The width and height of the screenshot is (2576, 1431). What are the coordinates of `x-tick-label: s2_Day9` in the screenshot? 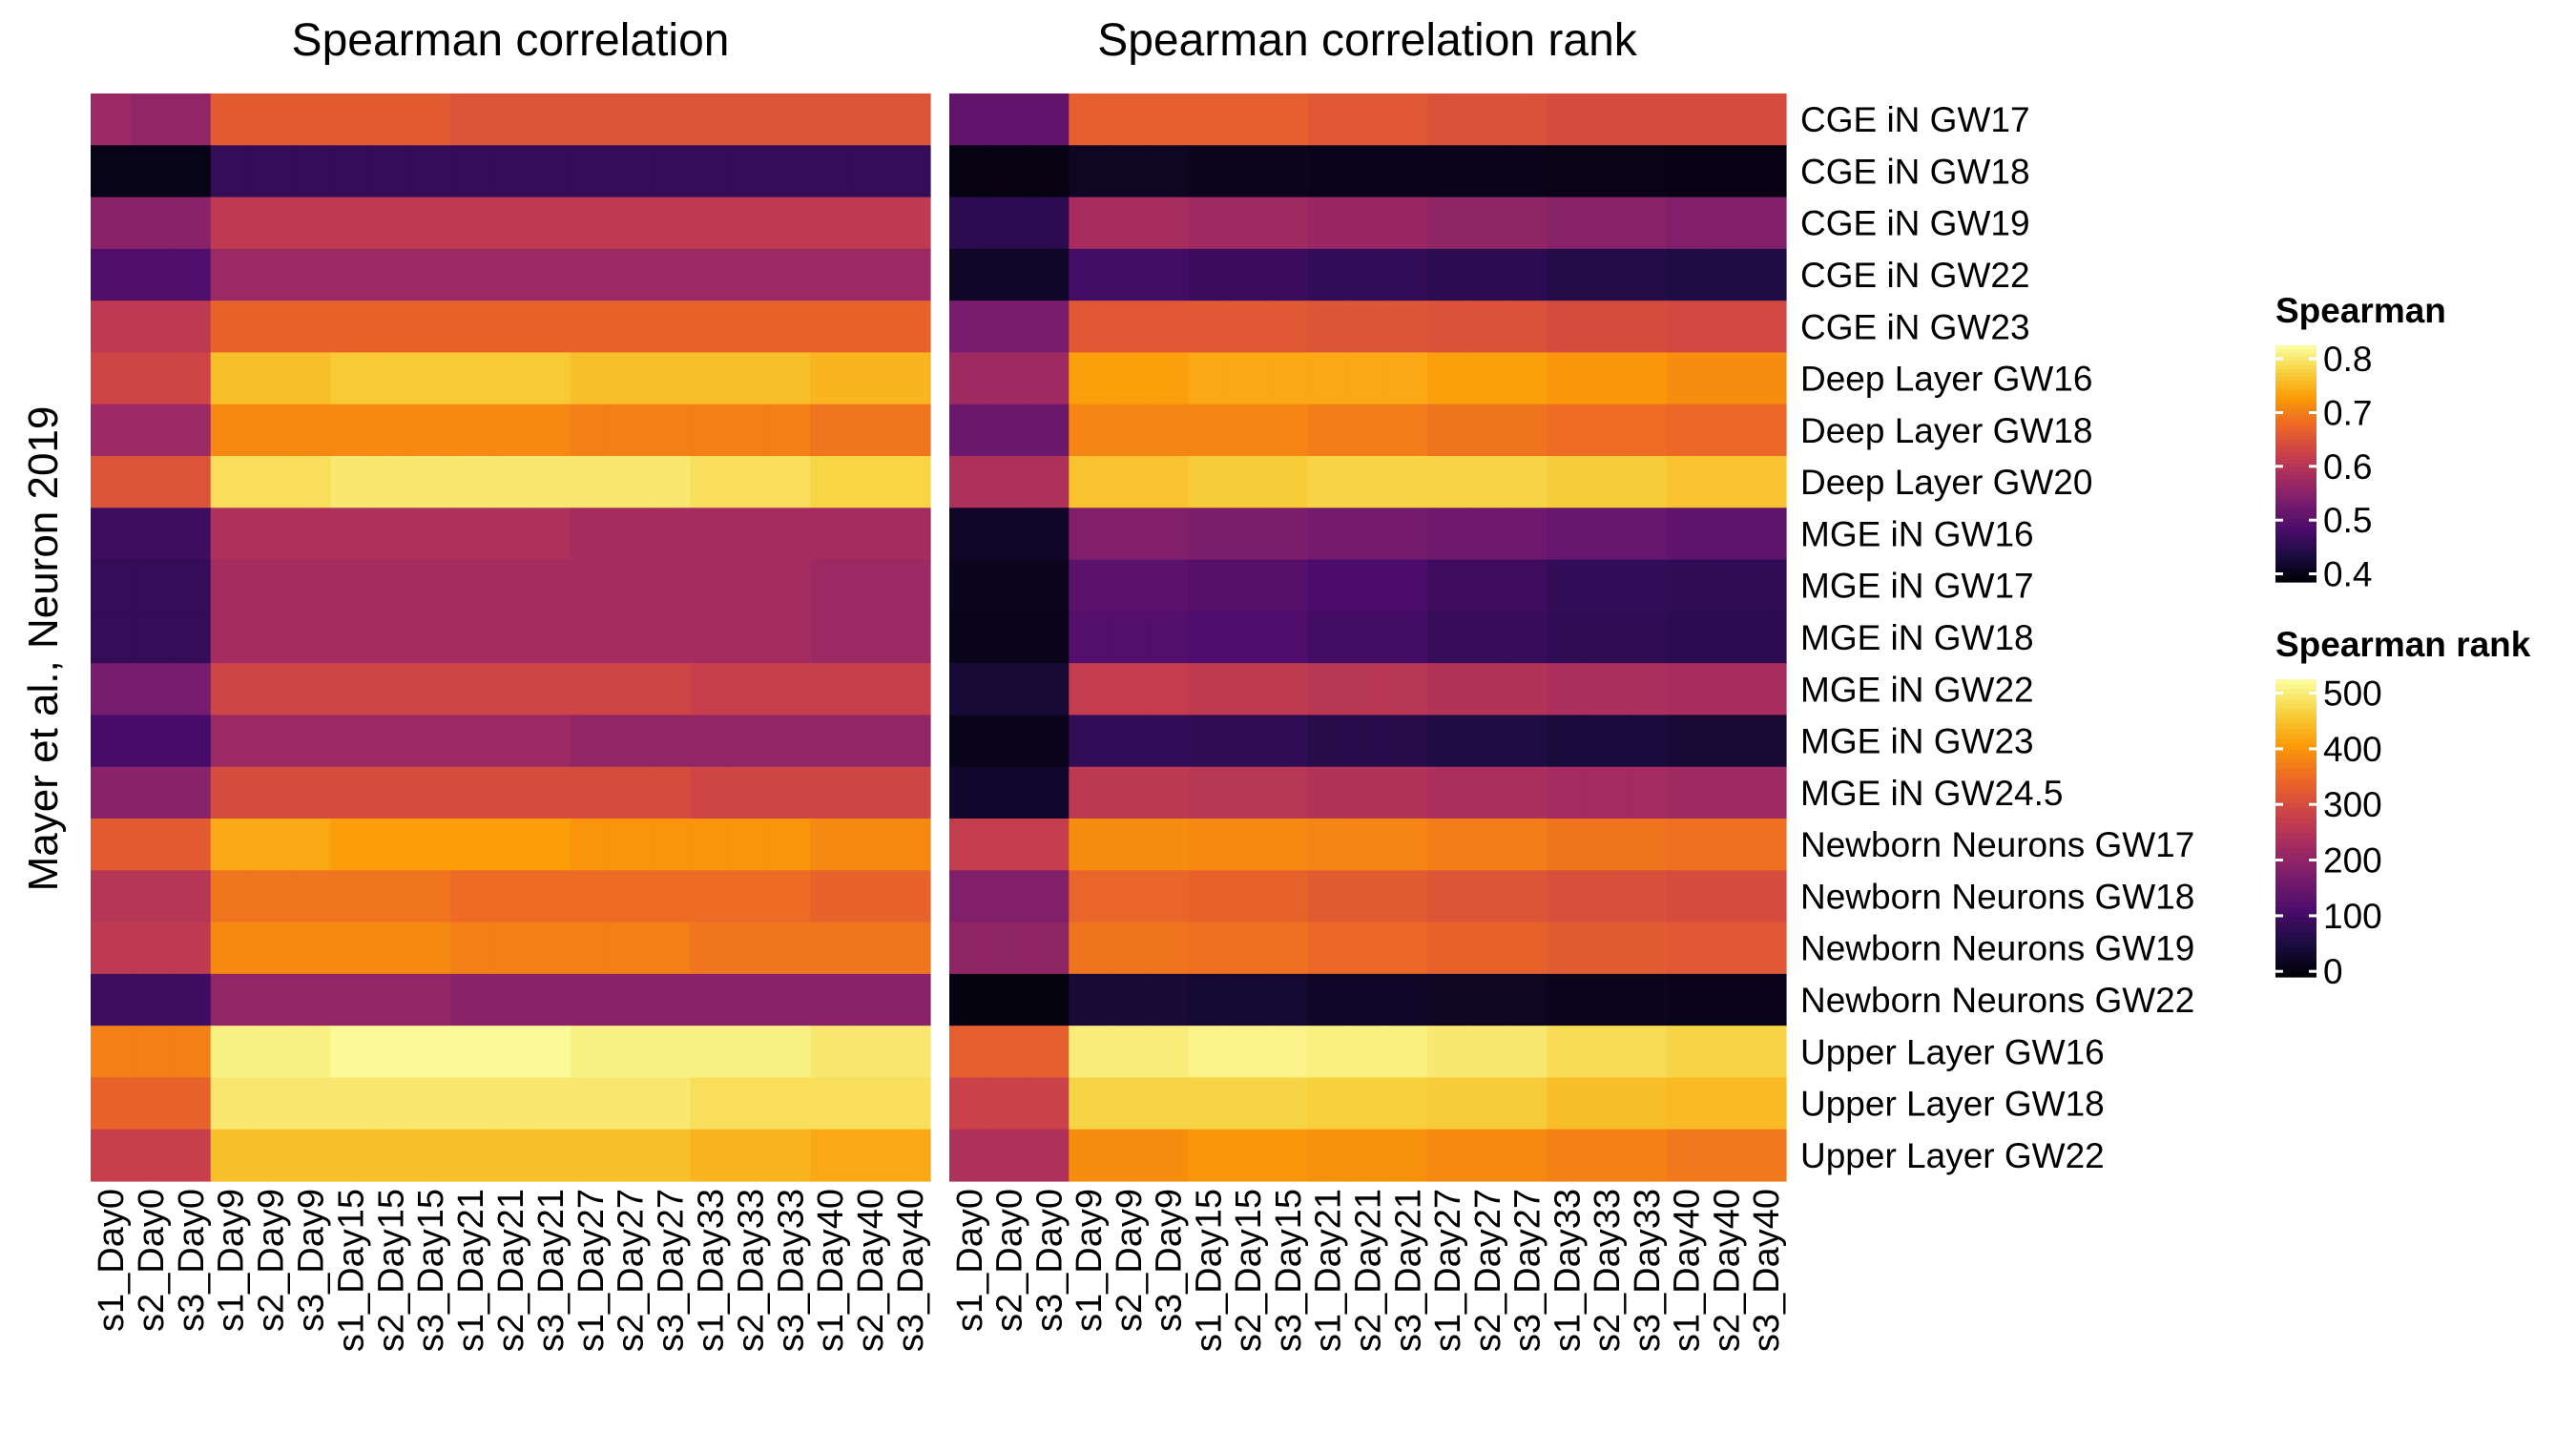 It's located at (1130, 1260).